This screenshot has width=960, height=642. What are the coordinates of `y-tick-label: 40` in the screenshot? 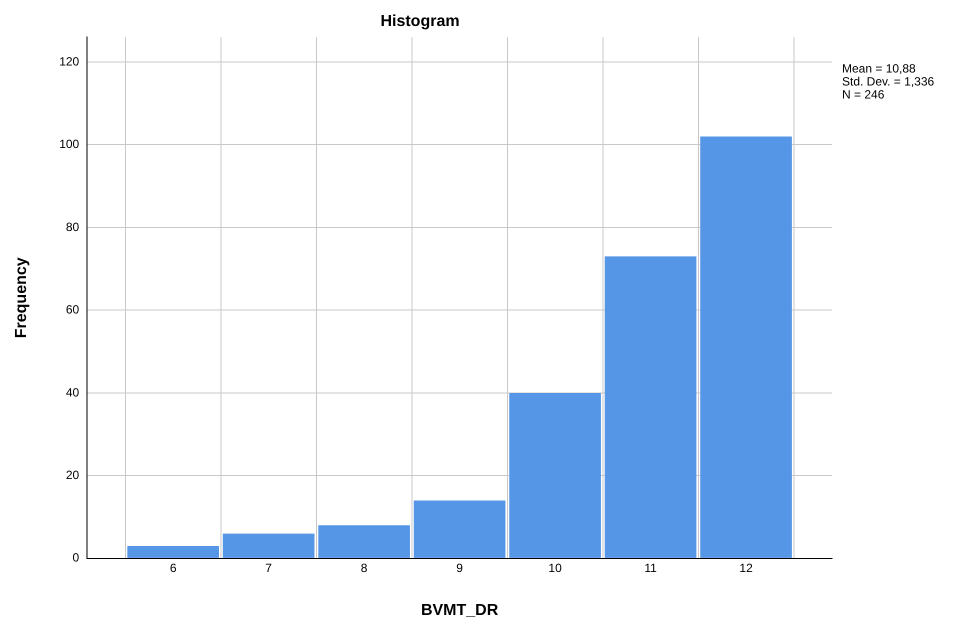 It's located at (73, 392).